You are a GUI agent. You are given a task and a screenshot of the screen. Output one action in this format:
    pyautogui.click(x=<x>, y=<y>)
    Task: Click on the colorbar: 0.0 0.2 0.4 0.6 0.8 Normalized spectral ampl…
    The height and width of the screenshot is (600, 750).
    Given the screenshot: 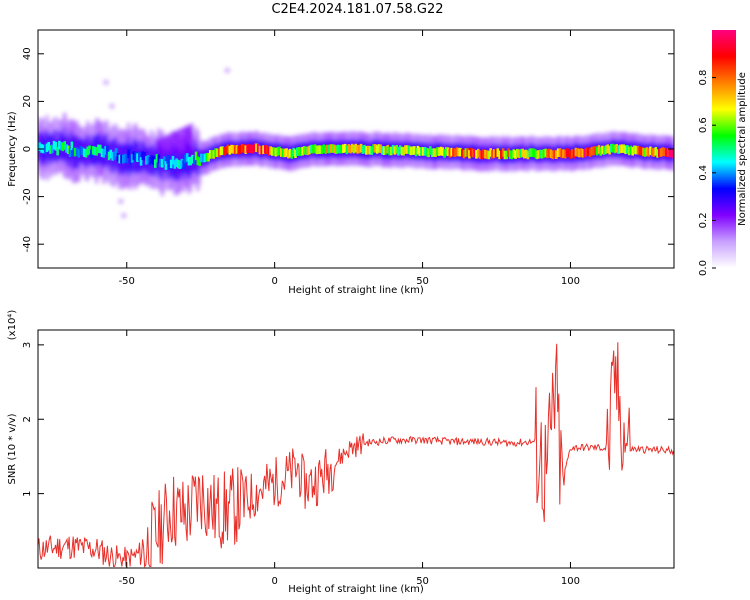 What is the action you would take?
    pyautogui.click(x=723, y=153)
    